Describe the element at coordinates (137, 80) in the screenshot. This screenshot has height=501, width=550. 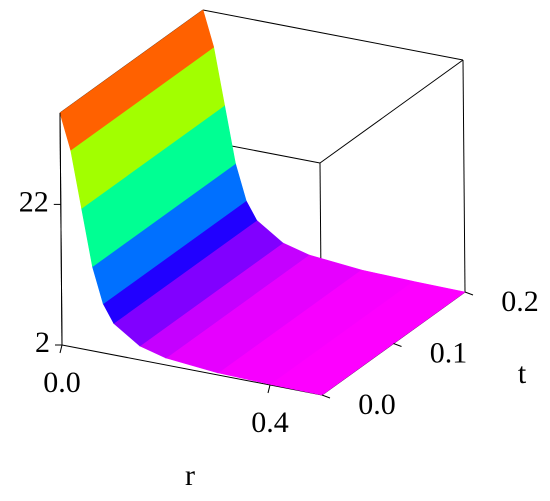
I see `surface-strip` at that location.